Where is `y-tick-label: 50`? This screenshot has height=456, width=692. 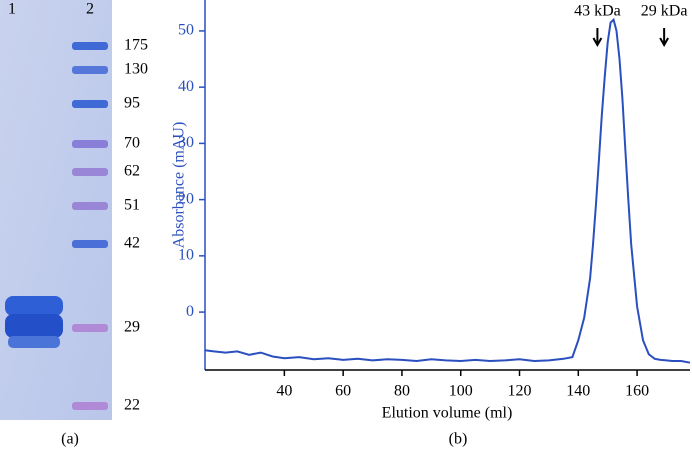
y-tick-label: 50 is located at coordinates (186, 30).